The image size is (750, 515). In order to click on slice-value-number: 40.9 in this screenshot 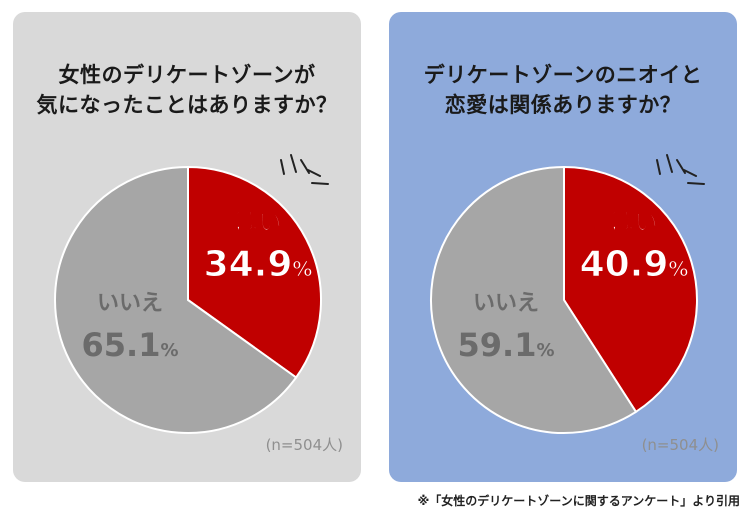, I will do `click(624, 264)`.